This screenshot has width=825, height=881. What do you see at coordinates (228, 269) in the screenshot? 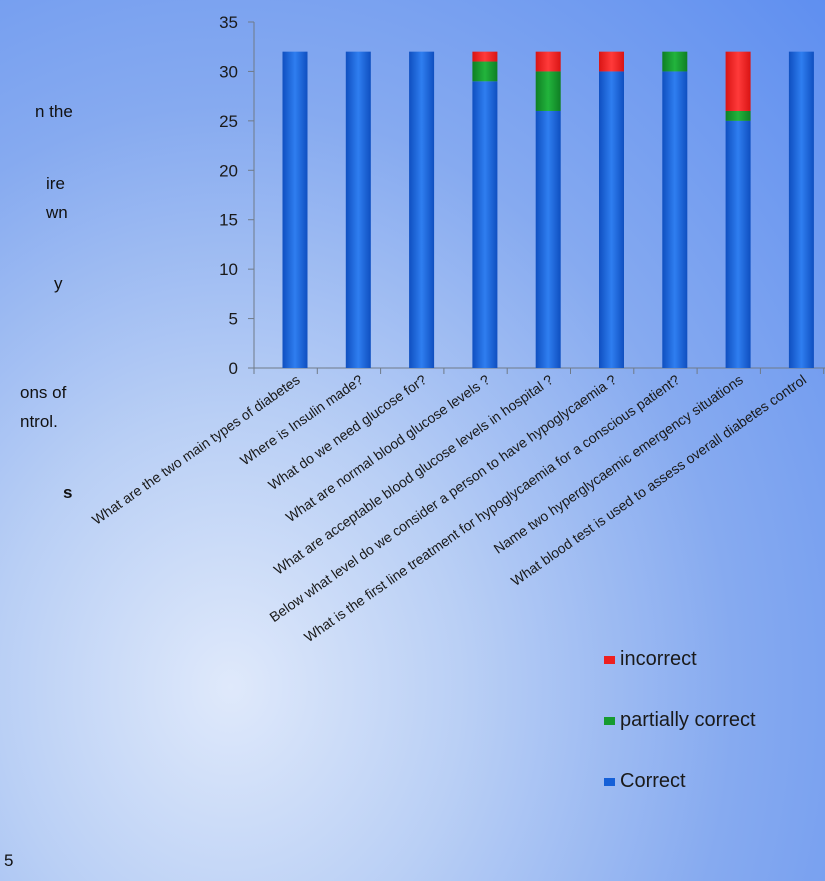
I see `y-tick-label: 10` at bounding box center [228, 269].